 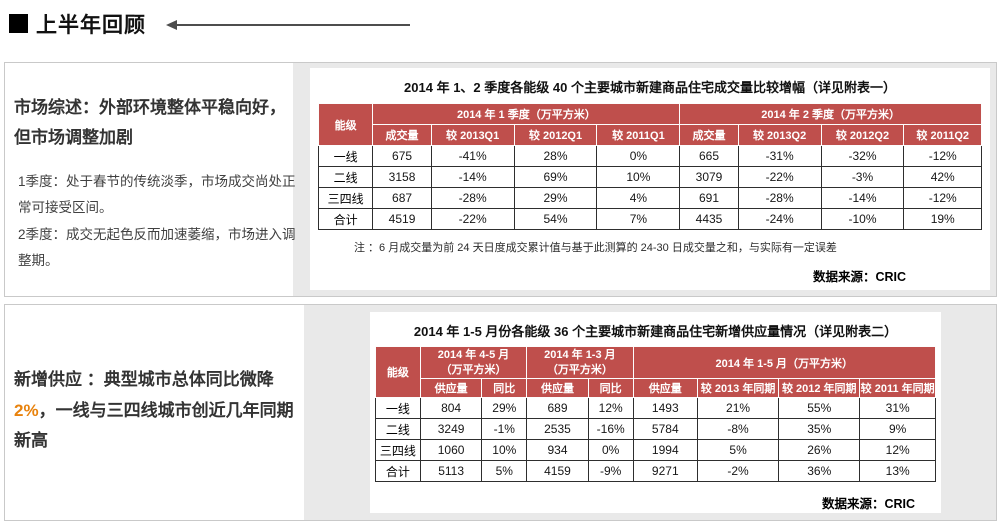 What do you see at coordinates (91, 25) in the screenshot?
I see `page-title: 上半年回顾` at bounding box center [91, 25].